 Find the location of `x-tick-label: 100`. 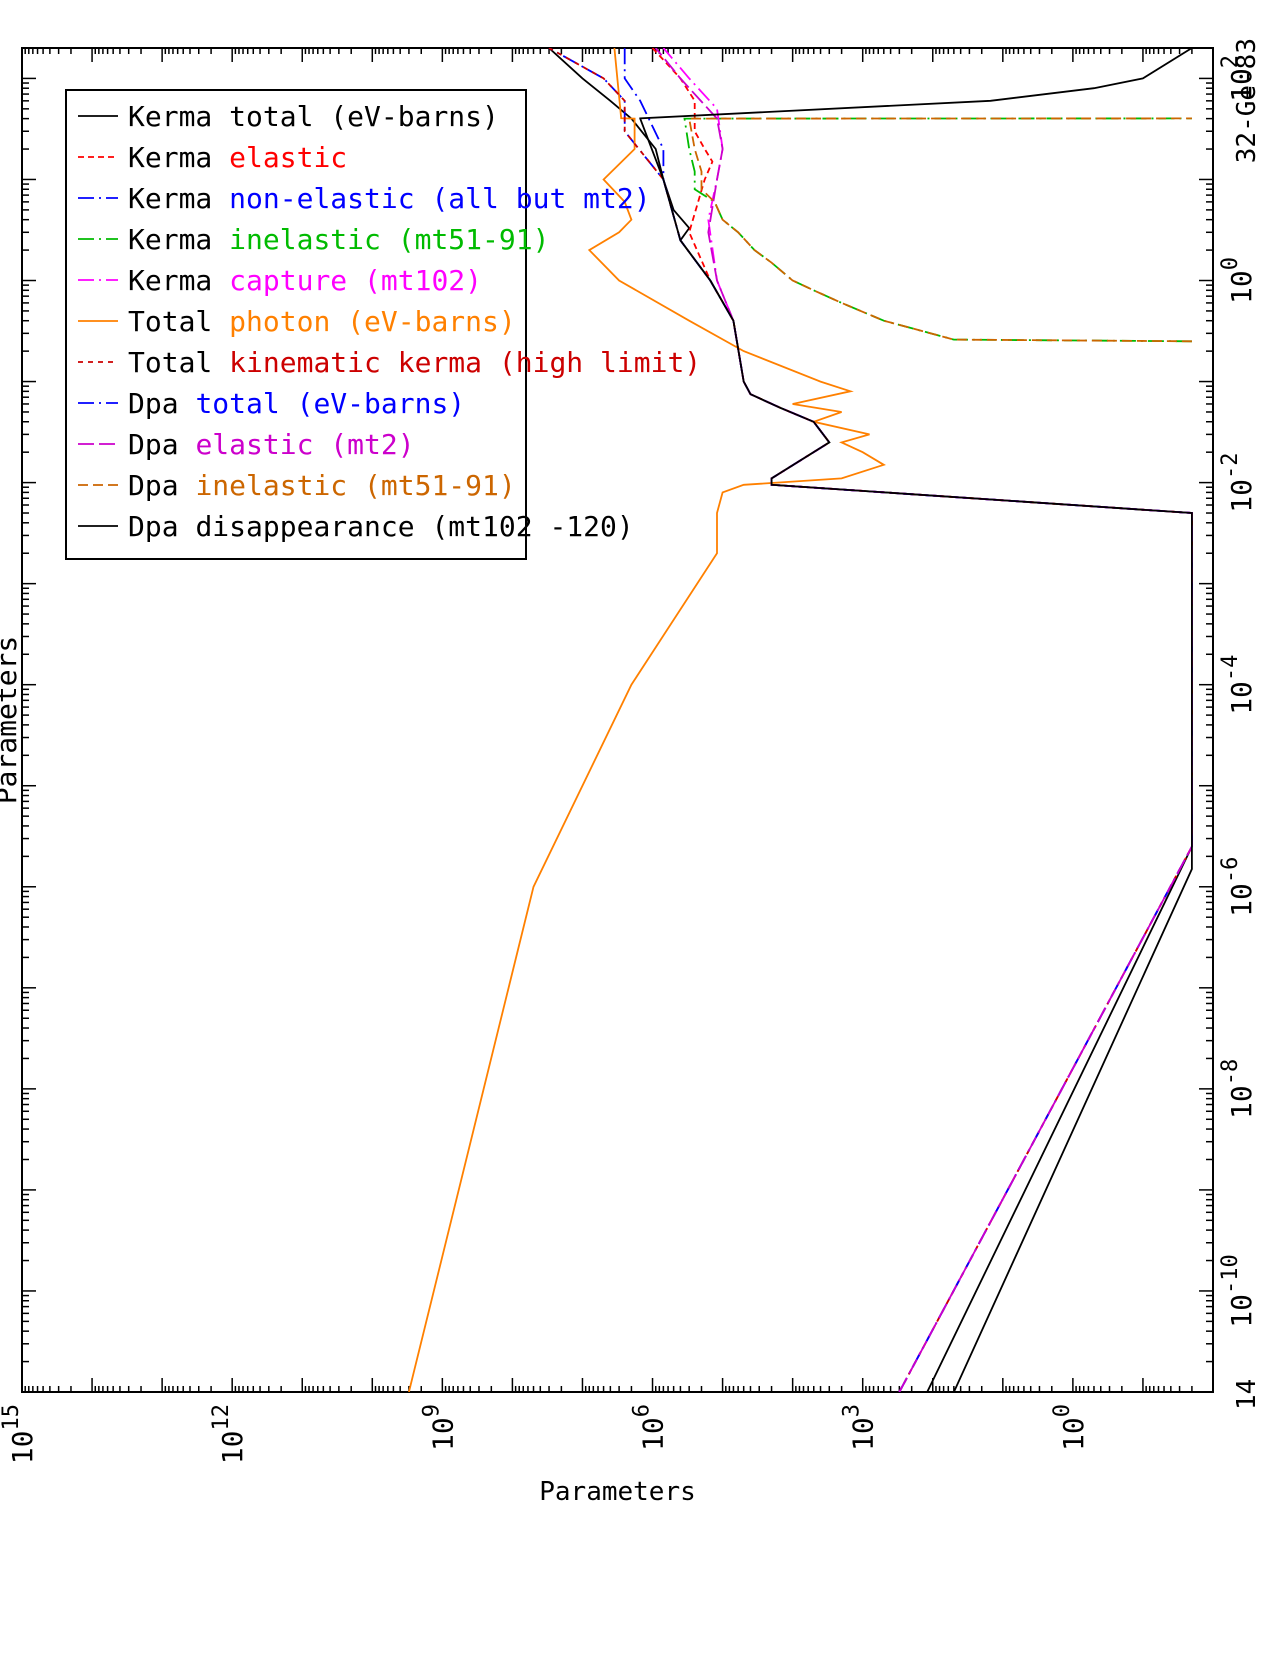

x-tick-label: 100 is located at coordinates (1238, 280).